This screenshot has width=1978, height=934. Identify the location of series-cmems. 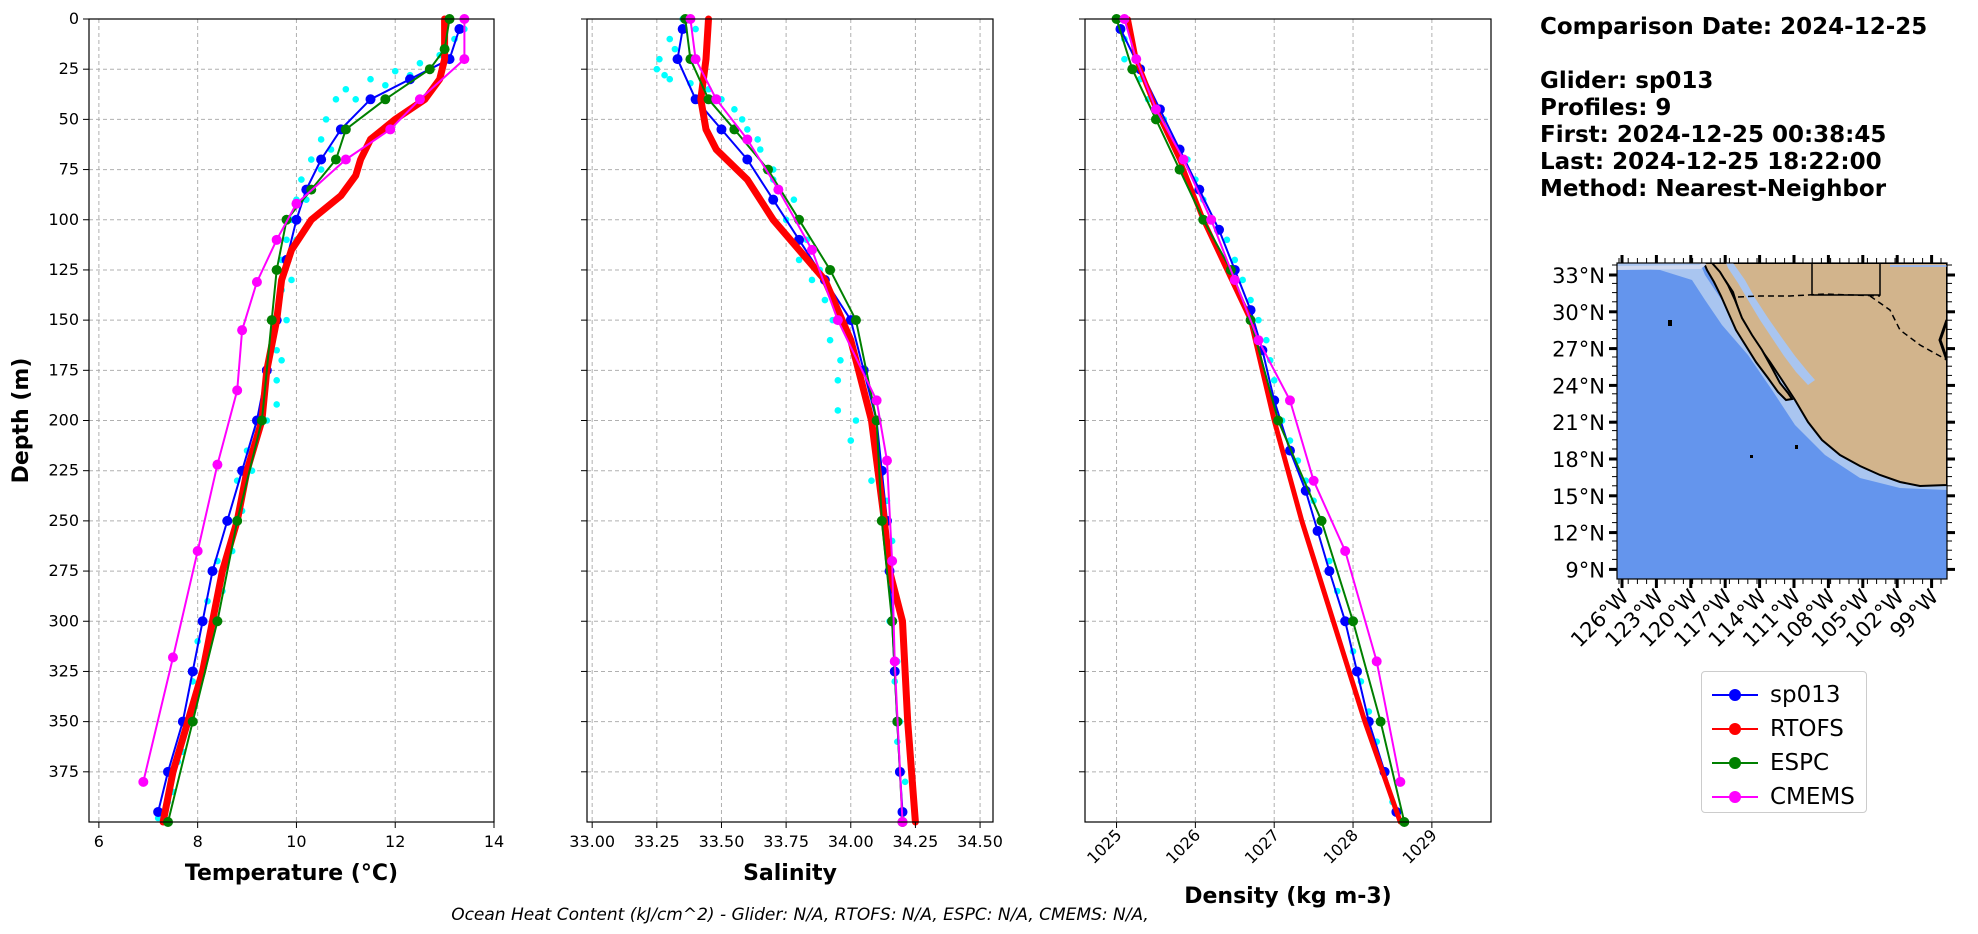
(796, 420).